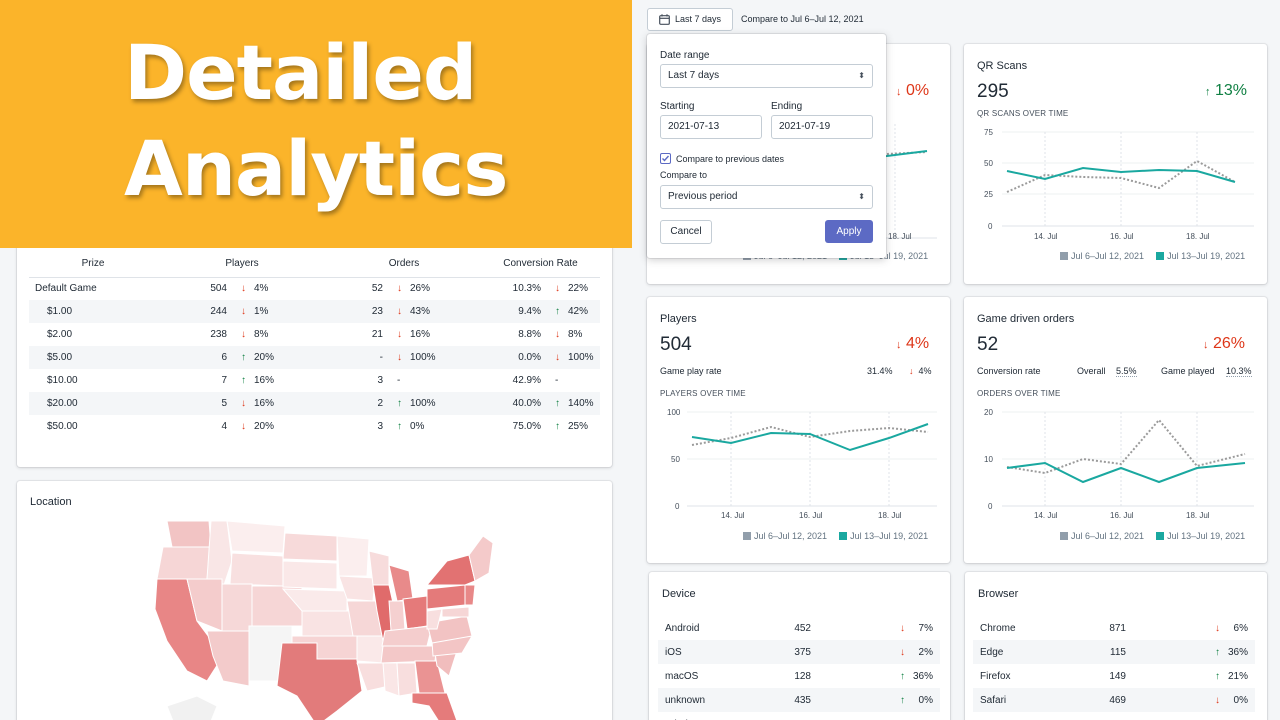  I want to click on map-state-north-dakota, so click(310, 547).